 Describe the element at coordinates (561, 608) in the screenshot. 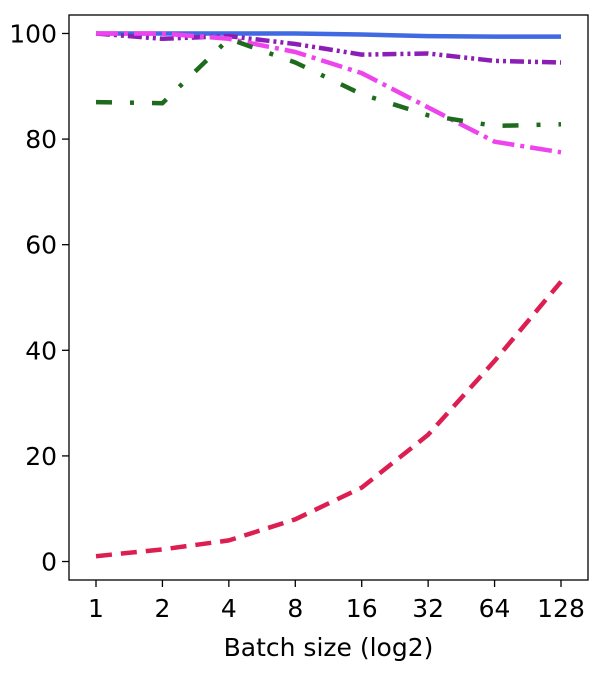

I see `x-tick-label: 128` at that location.